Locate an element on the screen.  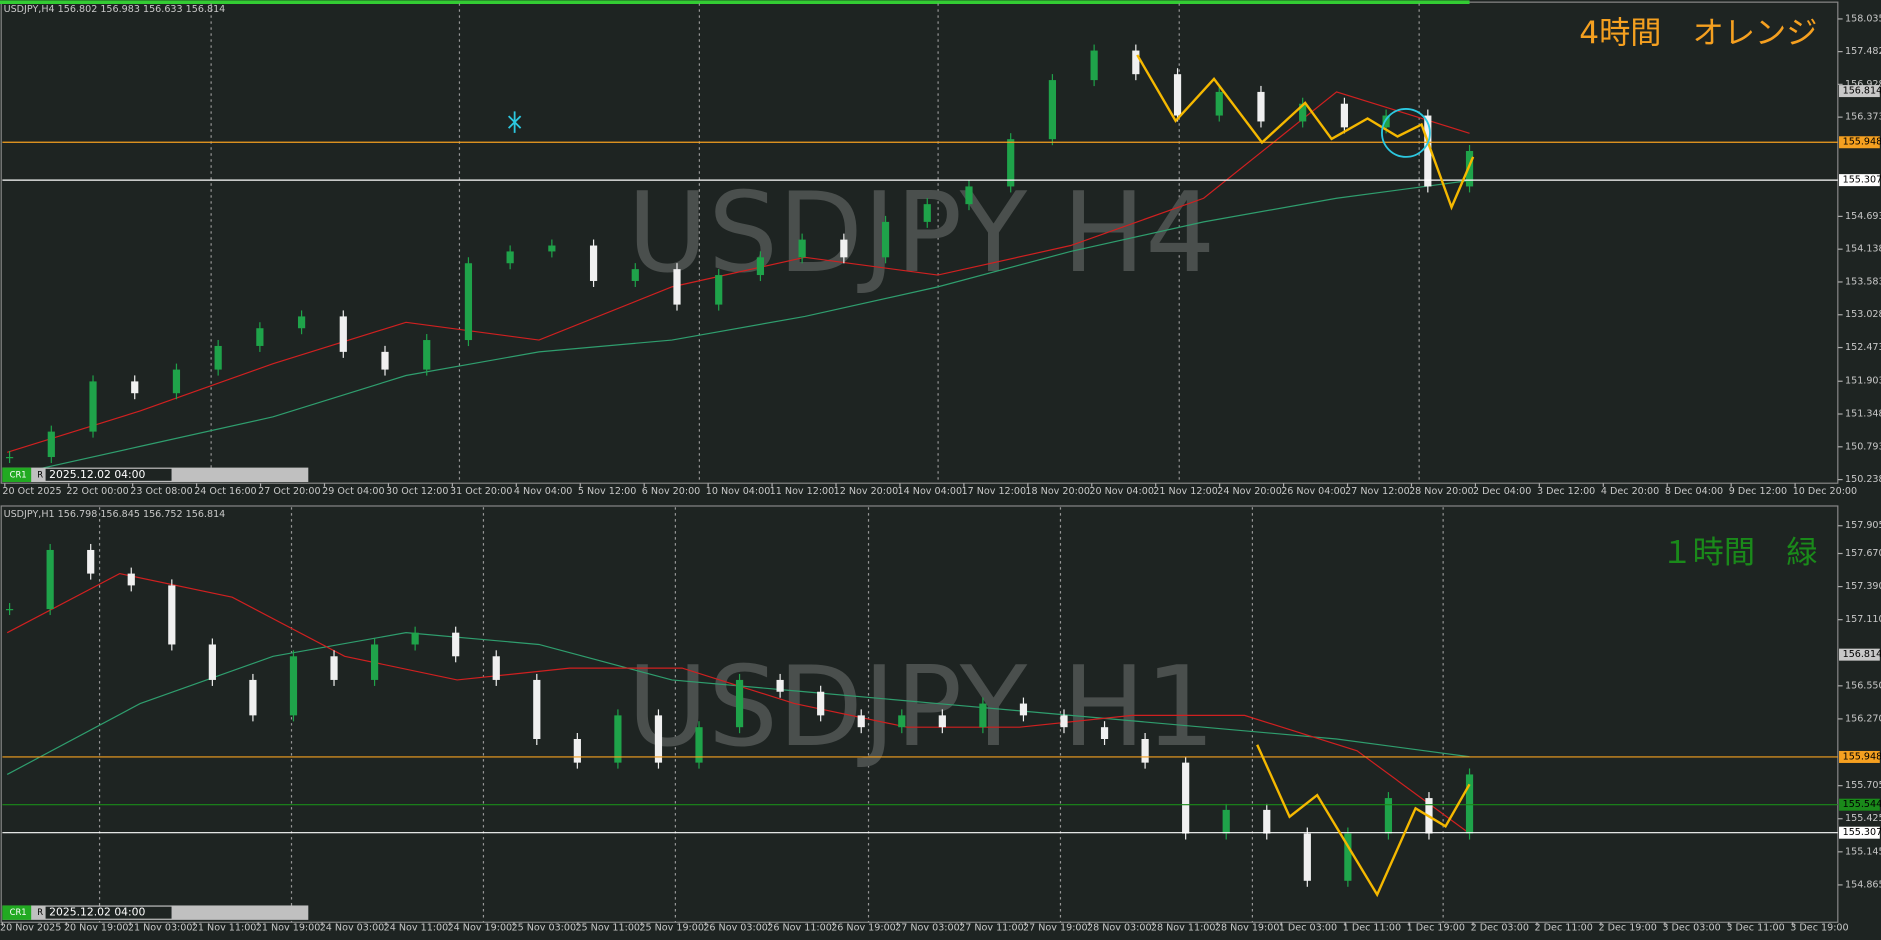
x-tick-label: 31 Oct 20:00 is located at coordinates (481, 491).